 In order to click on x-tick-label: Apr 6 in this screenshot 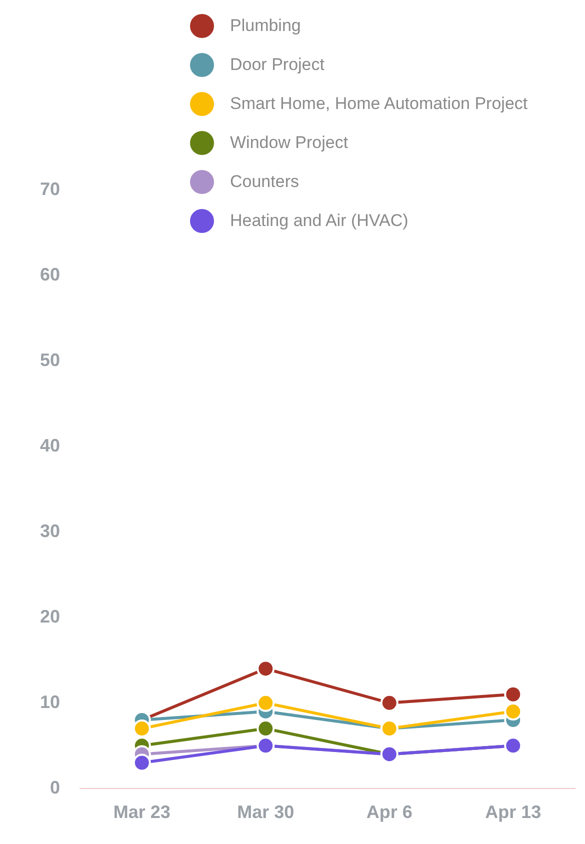, I will do `click(389, 812)`.